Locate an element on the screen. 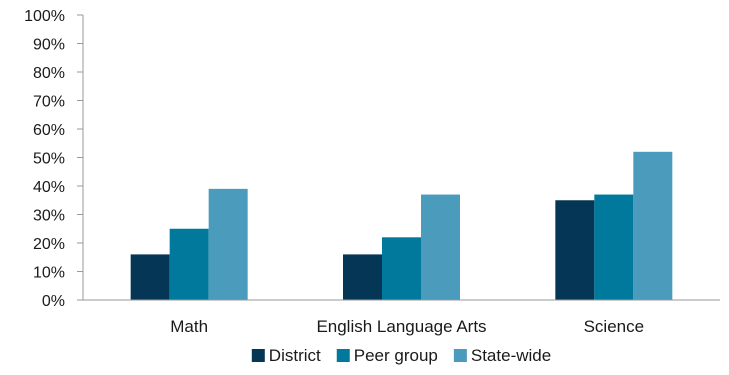 This screenshot has width=729, height=375. y-tick-label: 80% is located at coordinates (49, 73).